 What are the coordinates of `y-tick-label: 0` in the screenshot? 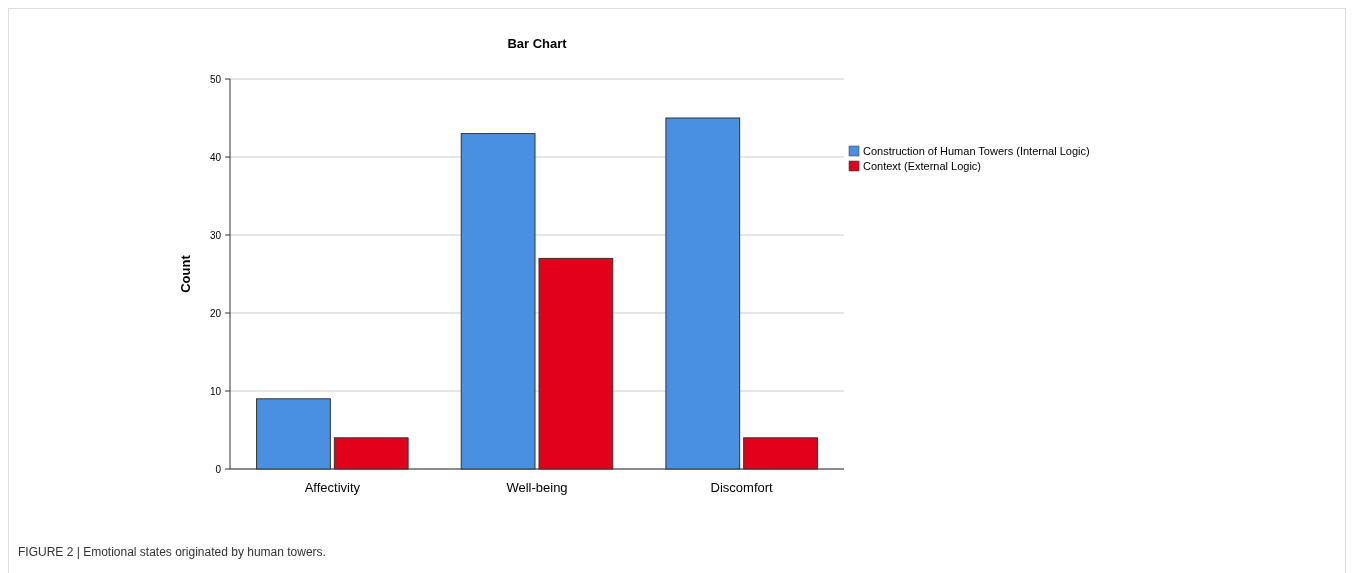 It's located at (218, 469).